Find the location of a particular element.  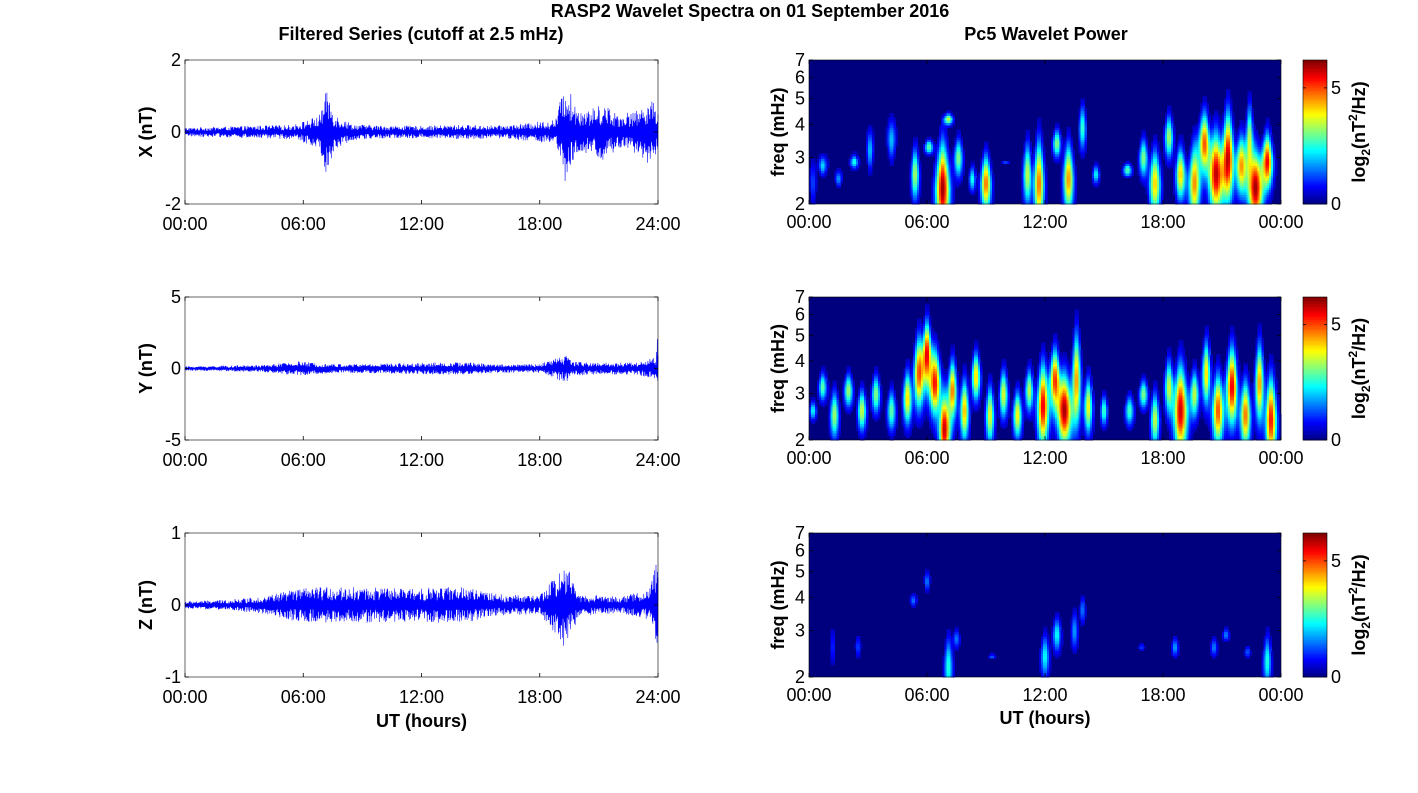

right-column-title: Pc5 Wavelet Power is located at coordinates (1045, 34).